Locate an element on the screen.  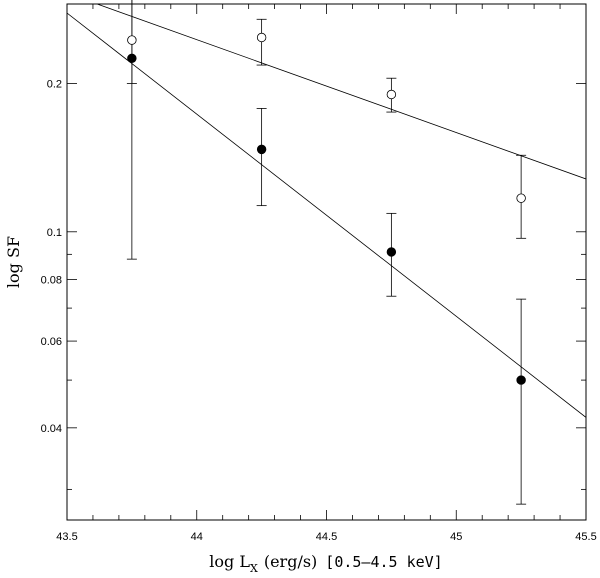
x-tick-label: 45 is located at coordinates (456, 537).